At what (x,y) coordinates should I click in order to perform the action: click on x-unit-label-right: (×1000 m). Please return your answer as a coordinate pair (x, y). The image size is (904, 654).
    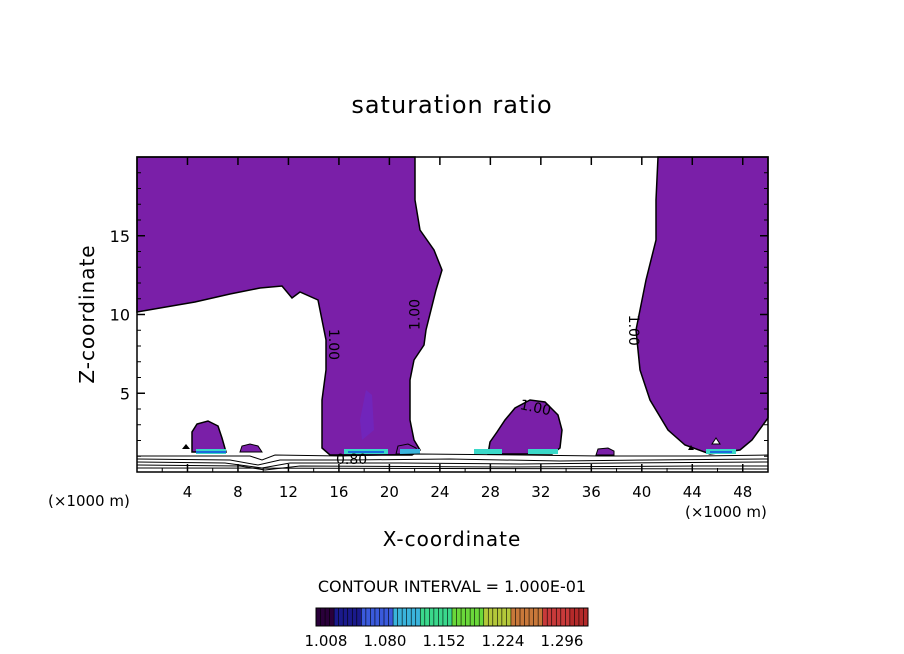
    Looking at the image, I should click on (726, 512).